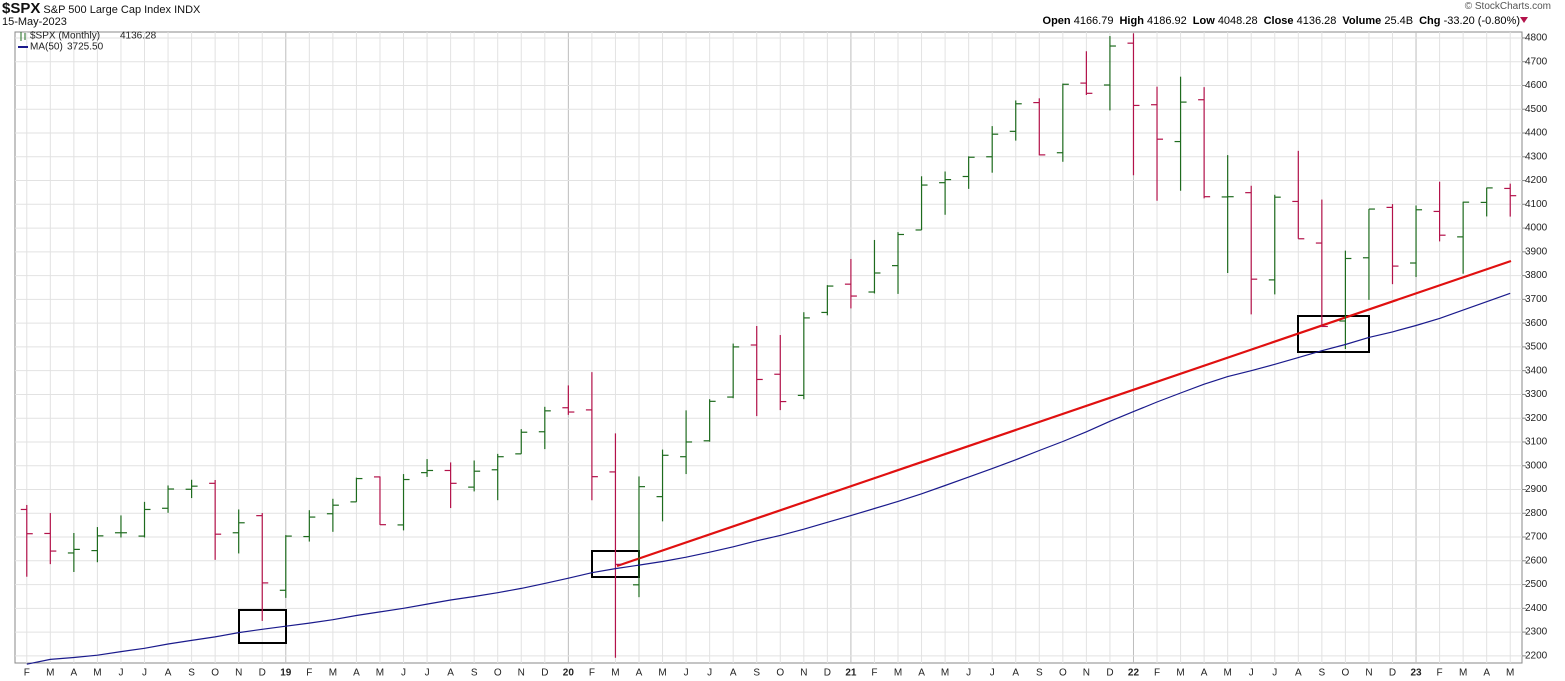  Describe the element at coordinates (21, 8) in the screenshot. I see `symbol: $SPX` at that location.